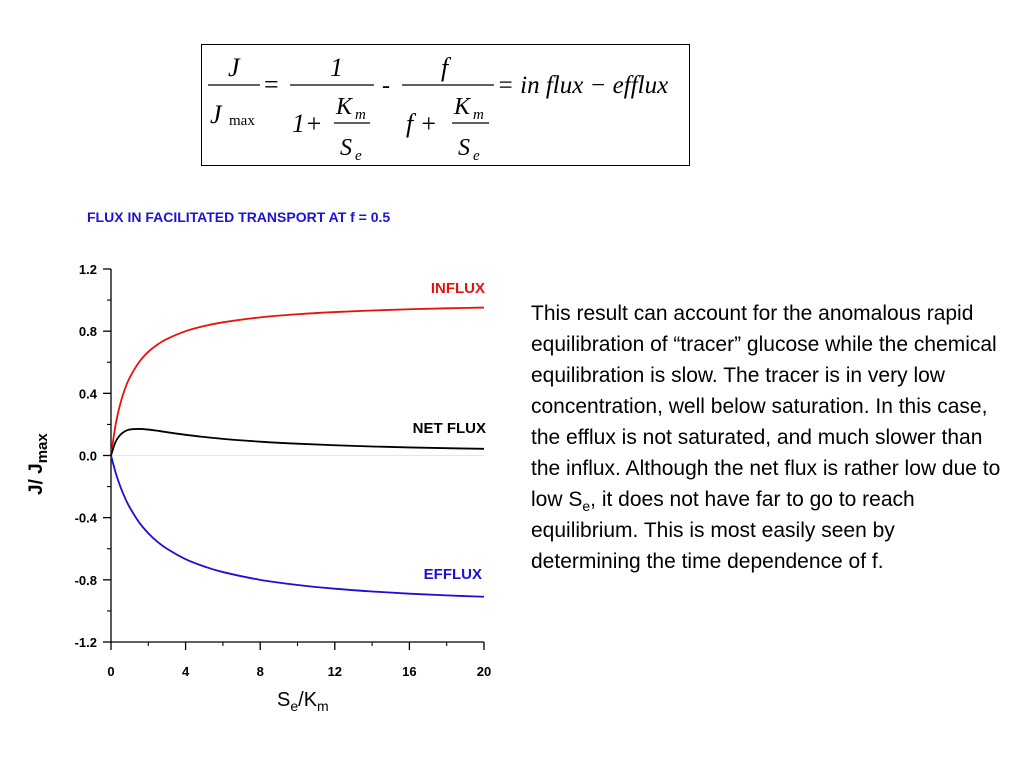 The width and height of the screenshot is (1024, 768). Describe the element at coordinates (476, 156) in the screenshot. I see `eq-e-sub-2: e` at that location.